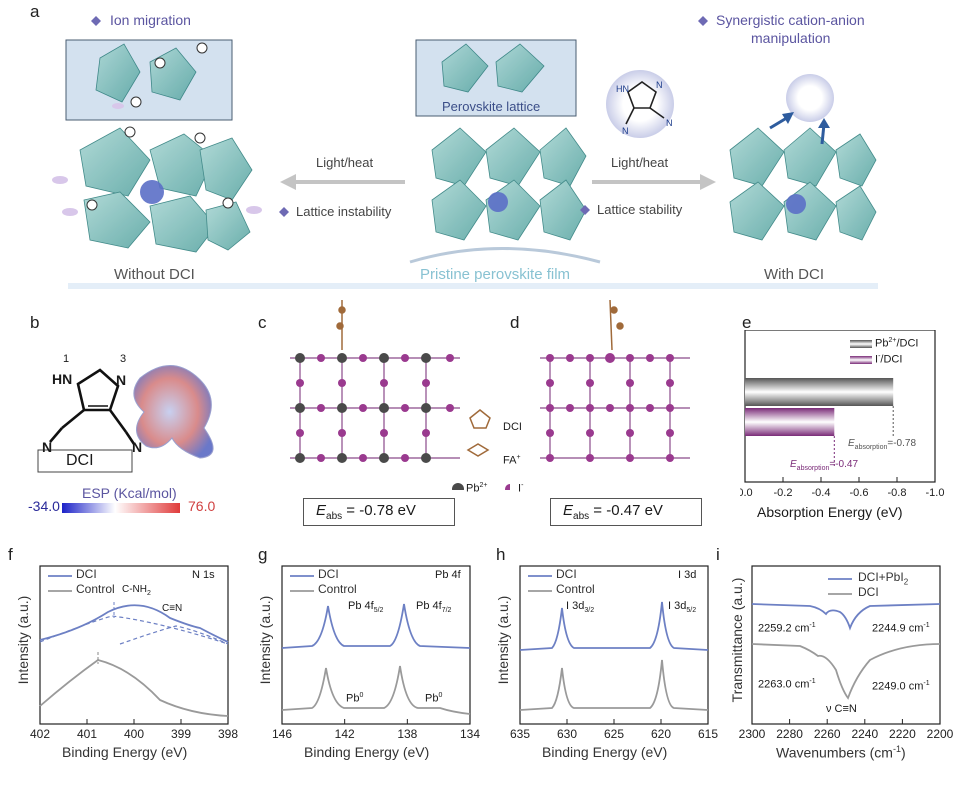 The image size is (960, 789). What do you see at coordinates (864, 734) in the screenshot?
I see `i-tick-label: 2240` at bounding box center [864, 734].